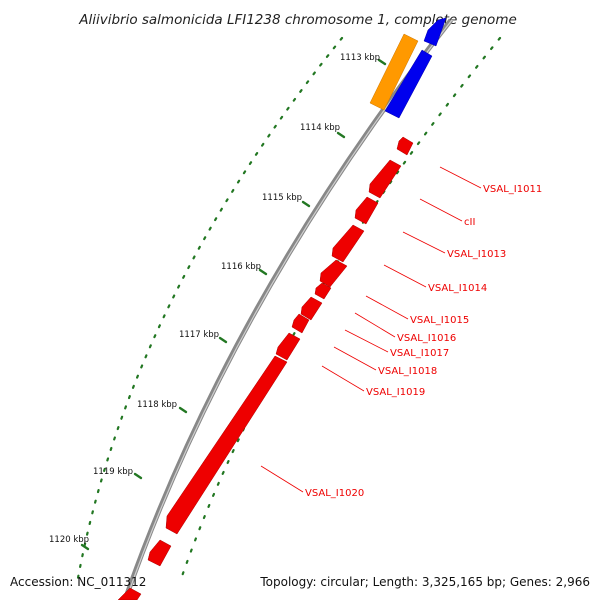  Describe the element at coordinates (512, 189) in the screenshot. I see `gene-label: VSAL_I1011` at that location.